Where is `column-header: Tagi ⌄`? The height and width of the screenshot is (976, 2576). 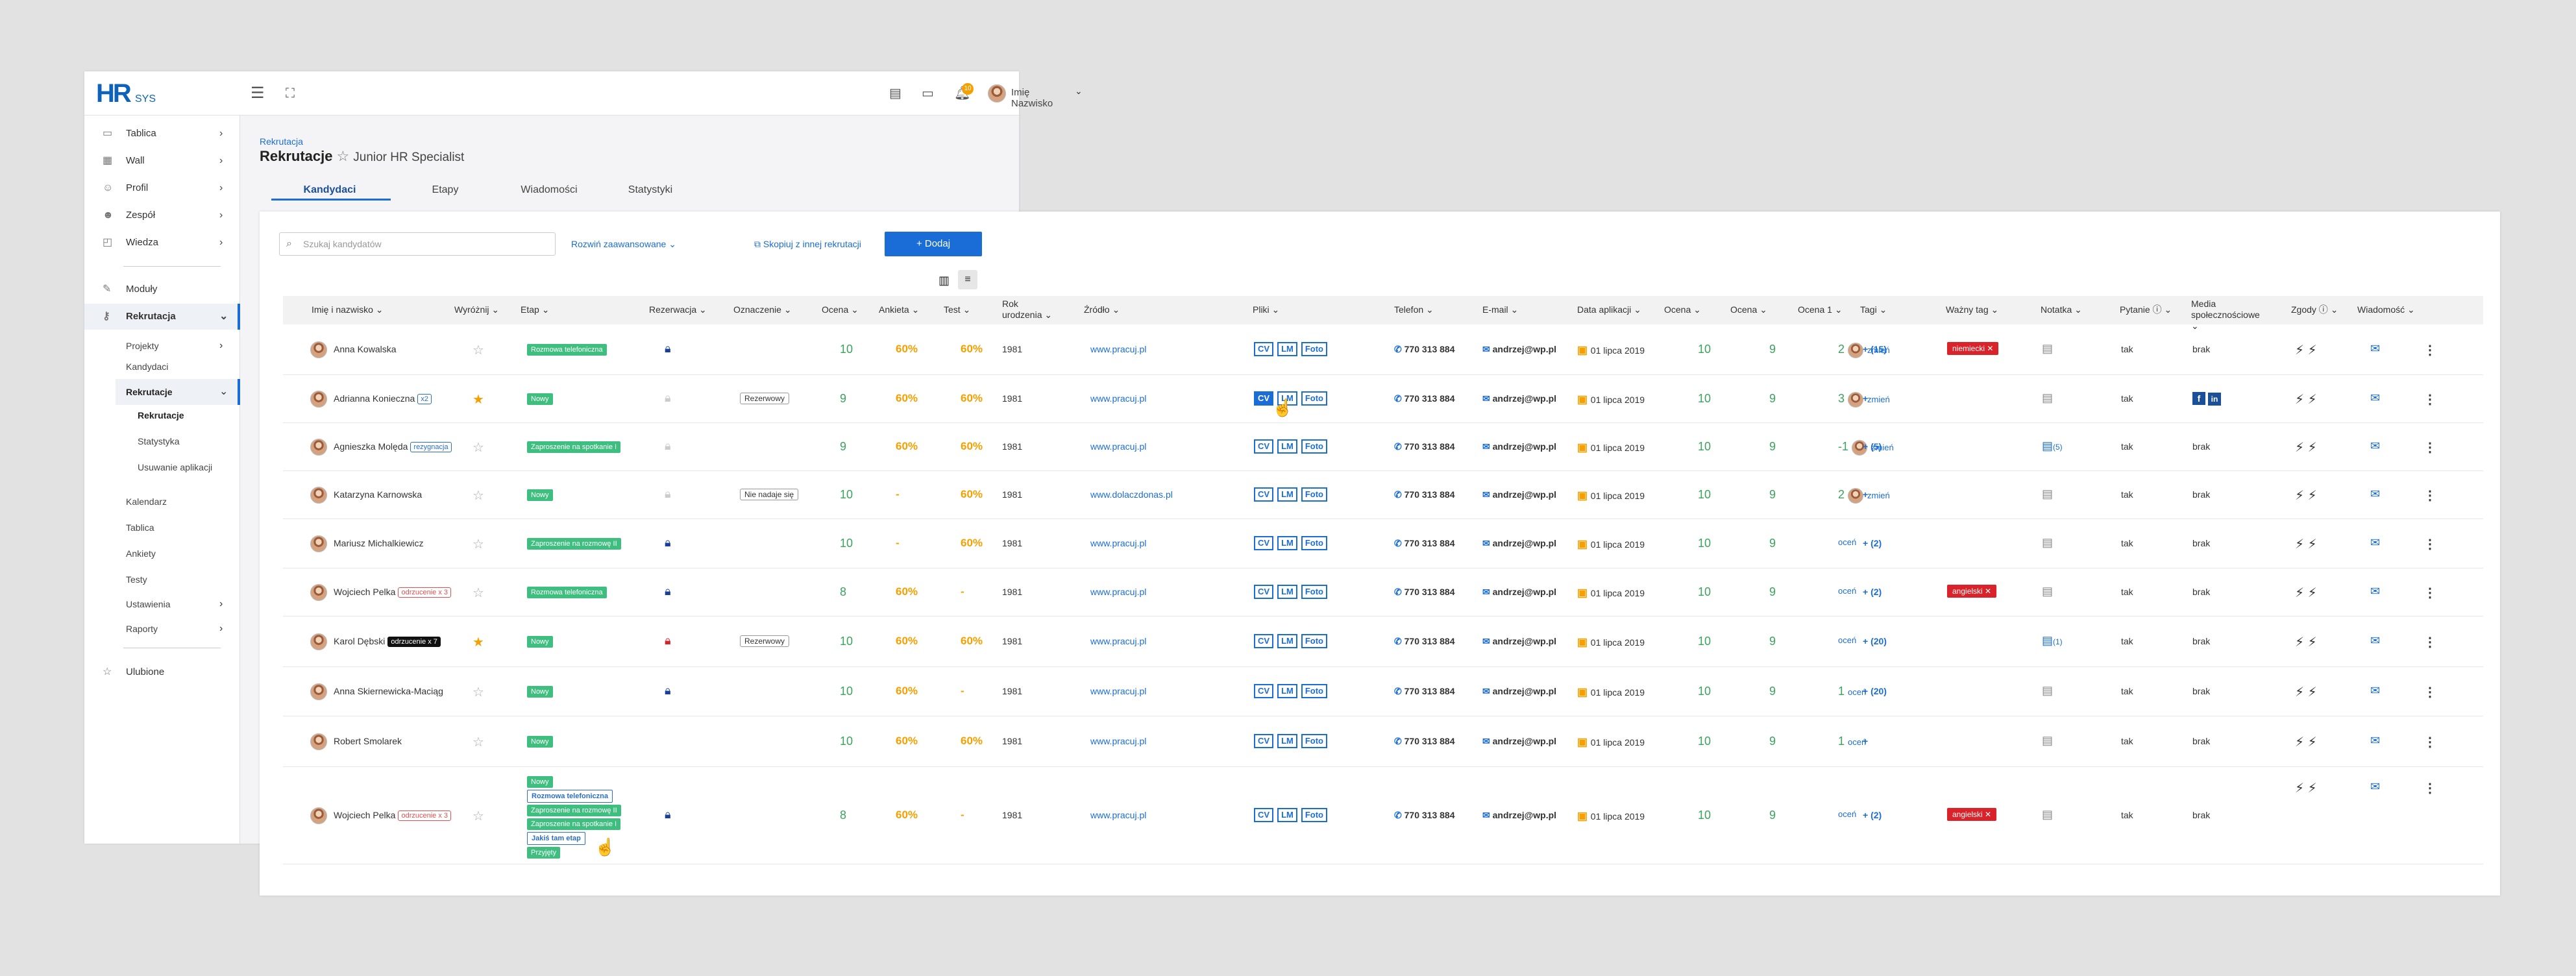 column-header: Tagi ⌄ is located at coordinates (1873, 309).